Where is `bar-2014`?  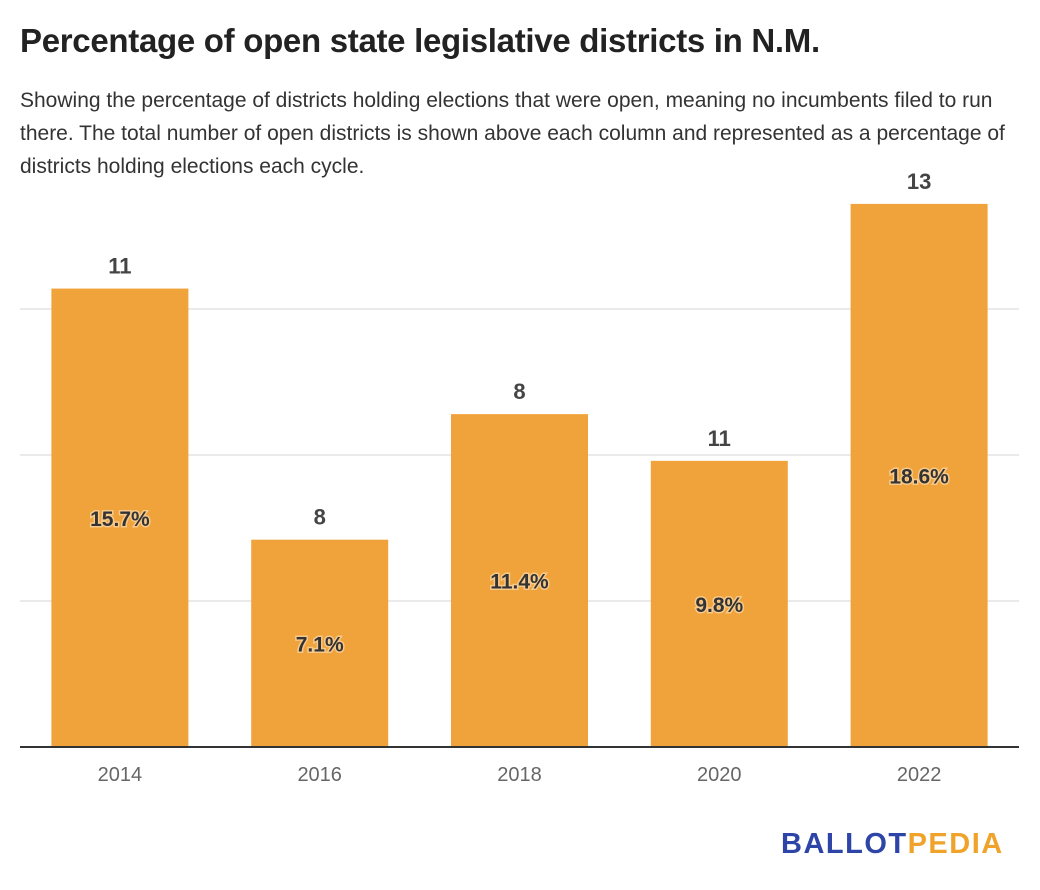
bar-2014 is located at coordinates (120, 517).